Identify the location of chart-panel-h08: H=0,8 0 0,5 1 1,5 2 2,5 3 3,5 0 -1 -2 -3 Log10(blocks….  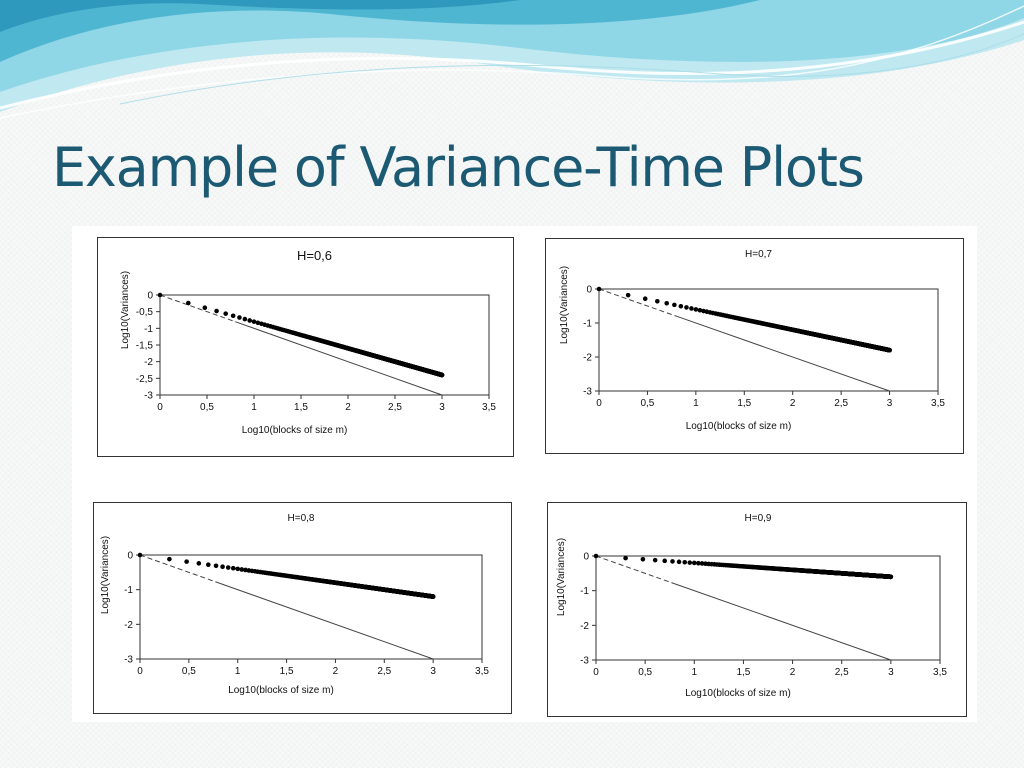
(302, 608).